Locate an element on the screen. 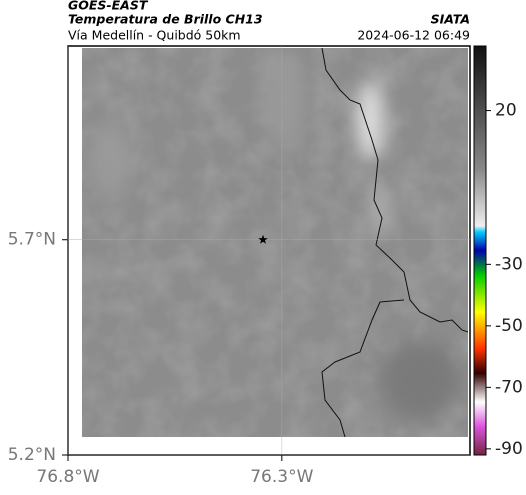  colorbar-tick-label: 20 is located at coordinates (506, 111).